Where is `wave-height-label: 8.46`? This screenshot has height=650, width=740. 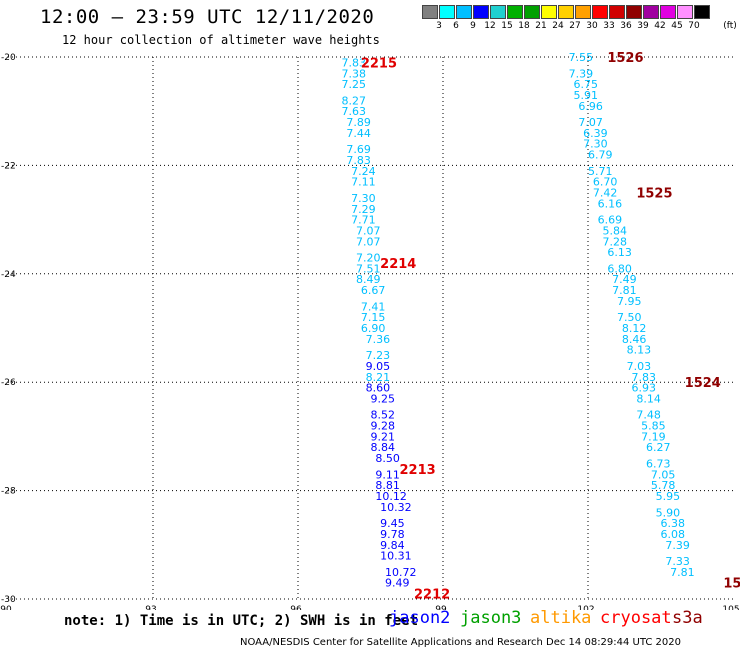
wave-height-label: 8.46 is located at coordinates (634, 339).